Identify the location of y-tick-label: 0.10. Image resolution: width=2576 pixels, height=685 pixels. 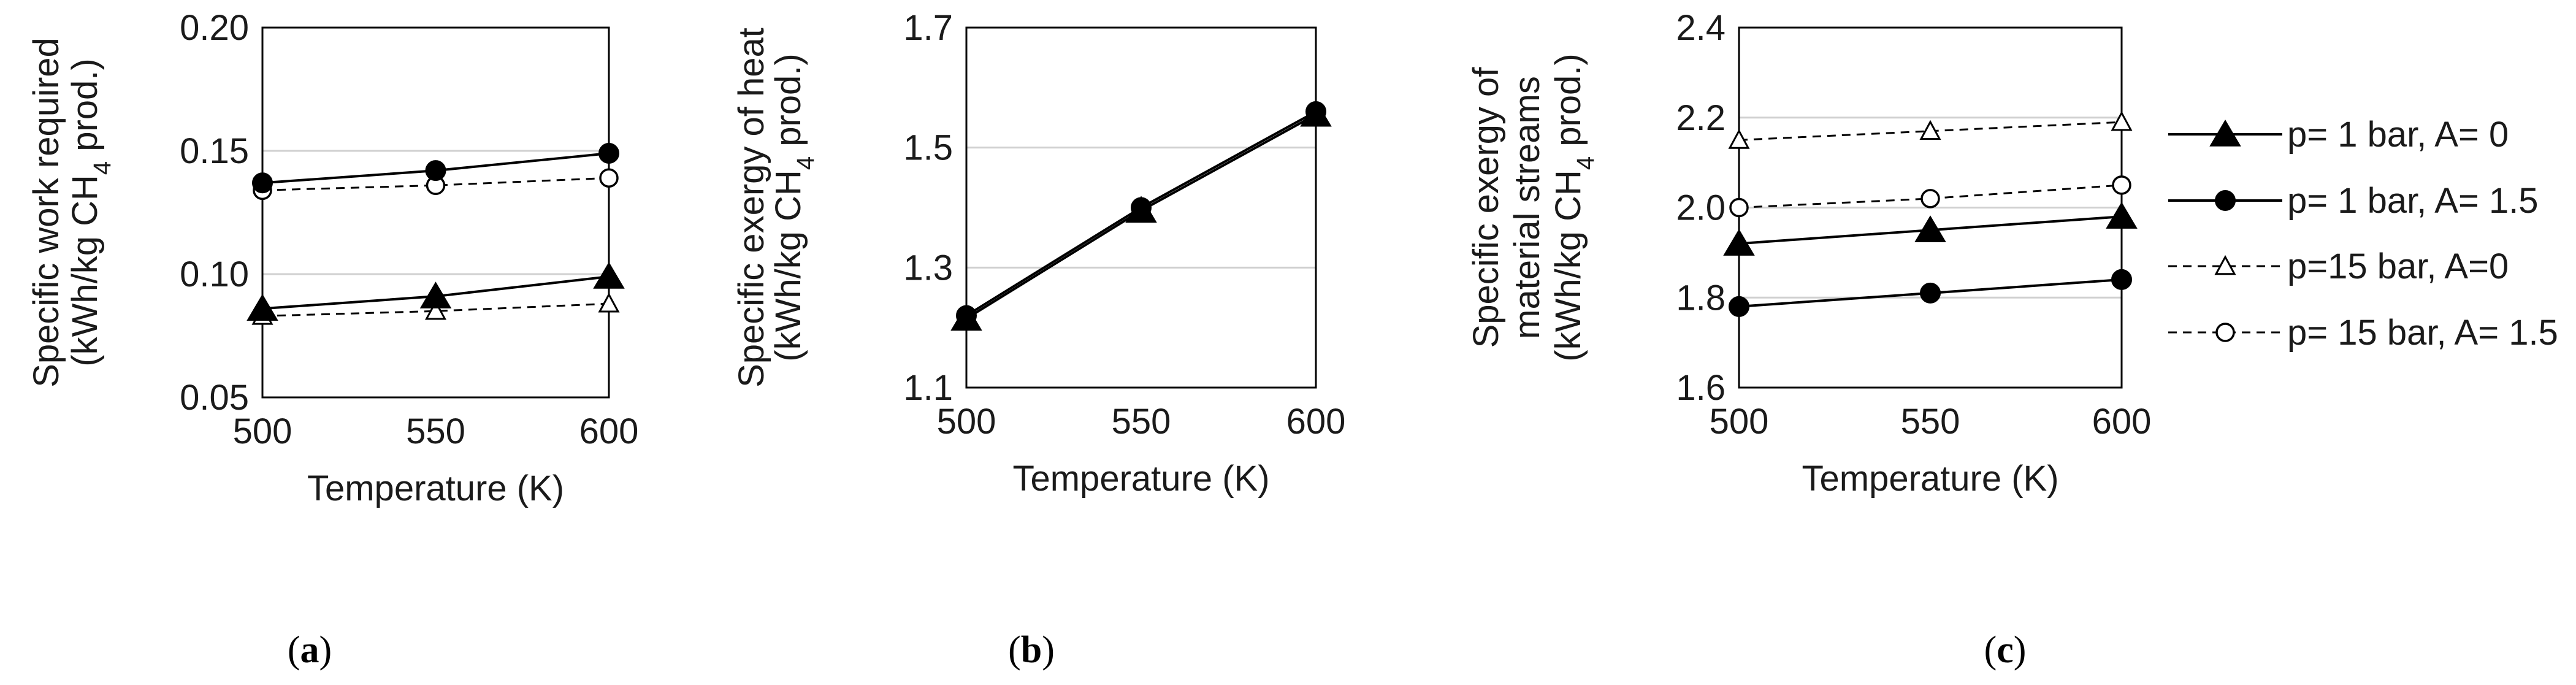
(214, 274).